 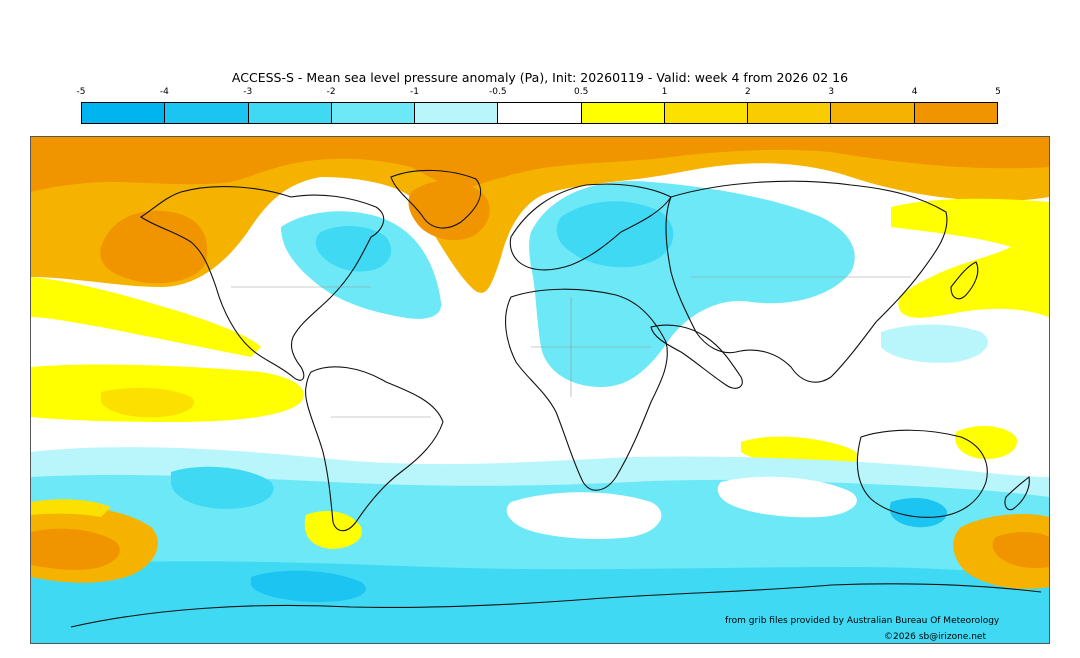 I want to click on colorbar-tick-label: -2, so click(x=331, y=92).